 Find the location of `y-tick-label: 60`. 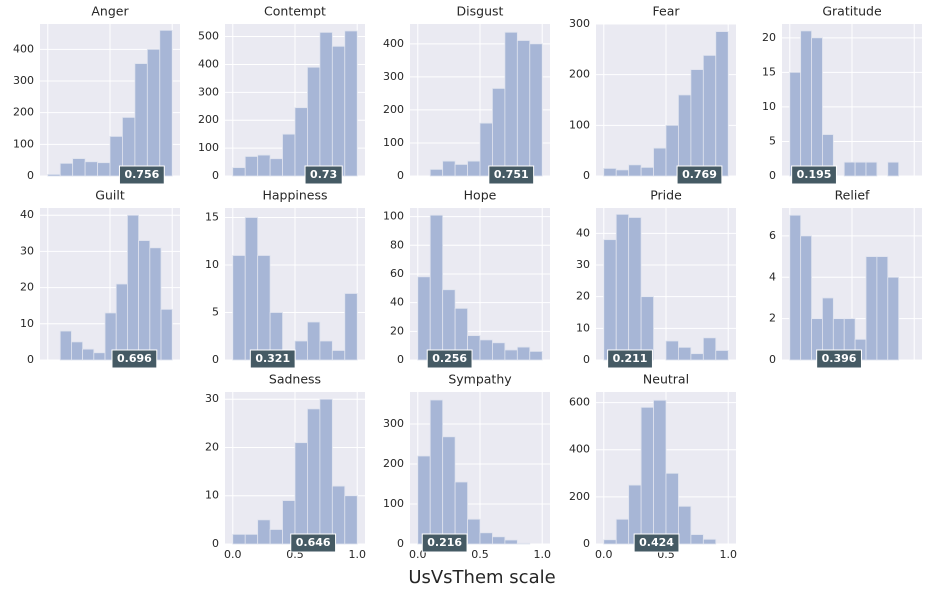

y-tick-label: 60 is located at coordinates (397, 273).